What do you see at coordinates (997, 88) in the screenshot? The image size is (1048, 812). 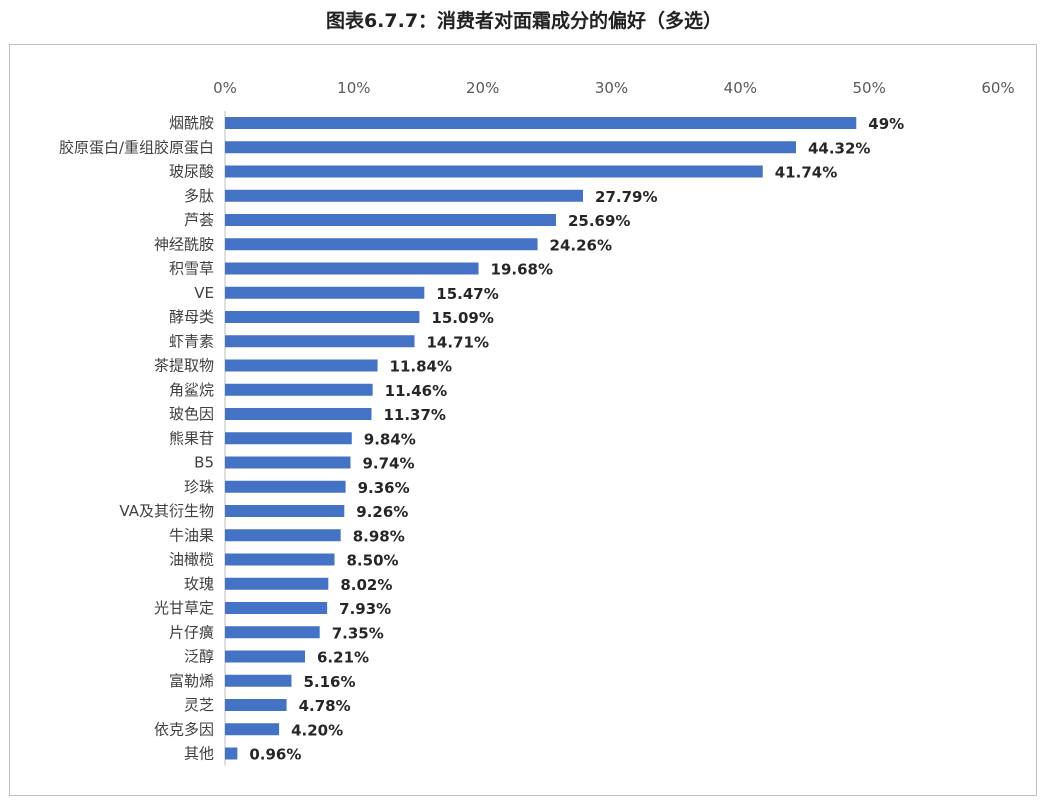 I see `x-tick-label: 60%` at bounding box center [997, 88].